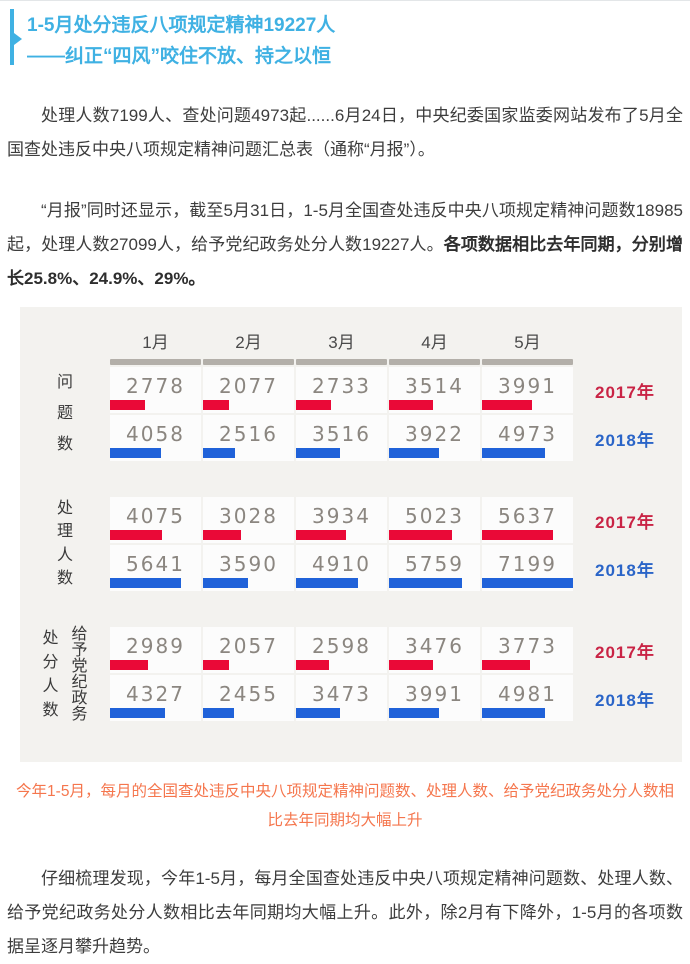  Describe the element at coordinates (79, 650) in the screenshot. I see `group-label-char: 予` at that location.